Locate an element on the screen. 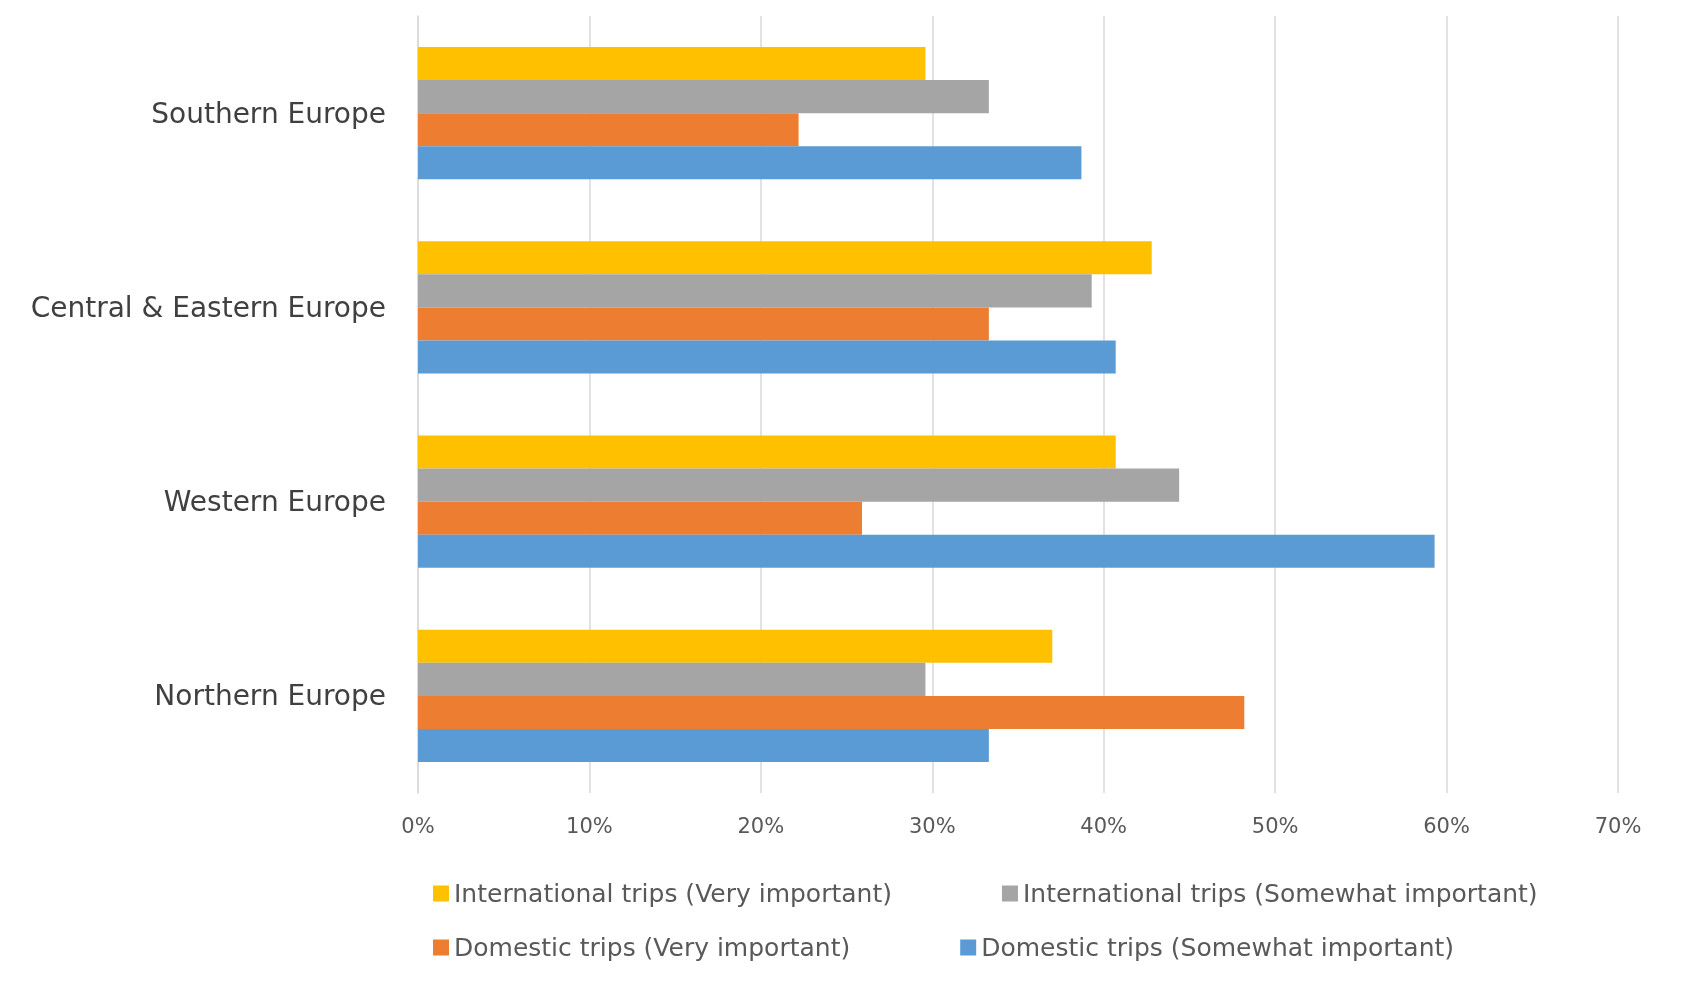 The image size is (1688, 987). y-tick-label: Western Europe is located at coordinates (274, 502).